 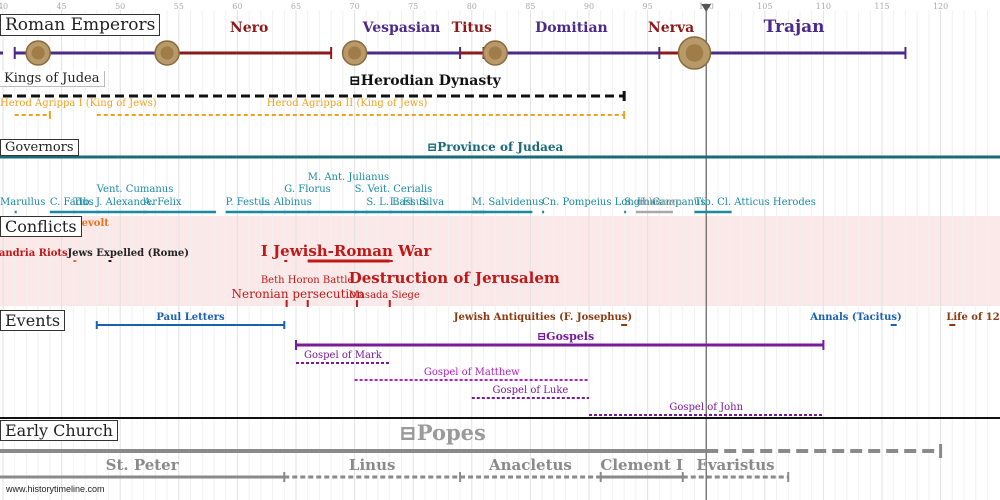 What do you see at coordinates (508, 202) in the screenshot?
I see `governor-label: M. Salvidenus` at bounding box center [508, 202].